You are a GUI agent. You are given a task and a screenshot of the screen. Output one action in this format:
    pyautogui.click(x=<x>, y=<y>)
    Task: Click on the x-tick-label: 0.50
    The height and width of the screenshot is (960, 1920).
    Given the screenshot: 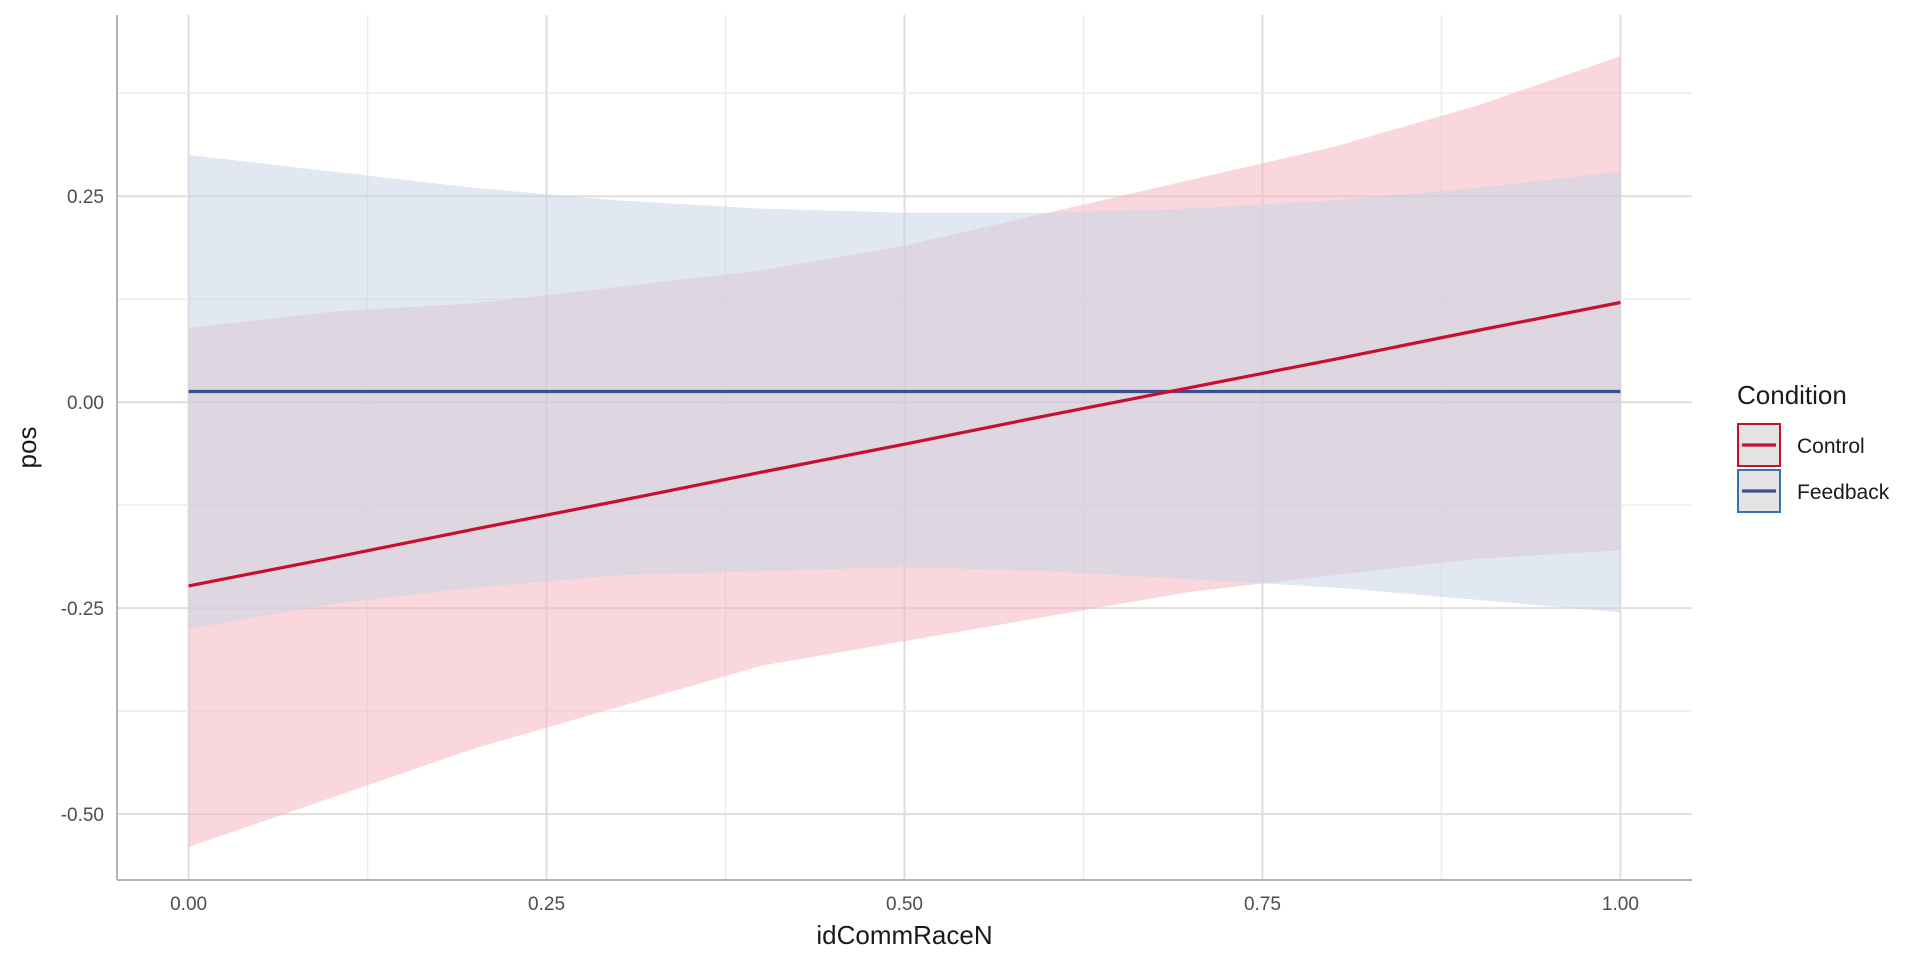 What is the action you would take?
    pyautogui.click(x=904, y=904)
    